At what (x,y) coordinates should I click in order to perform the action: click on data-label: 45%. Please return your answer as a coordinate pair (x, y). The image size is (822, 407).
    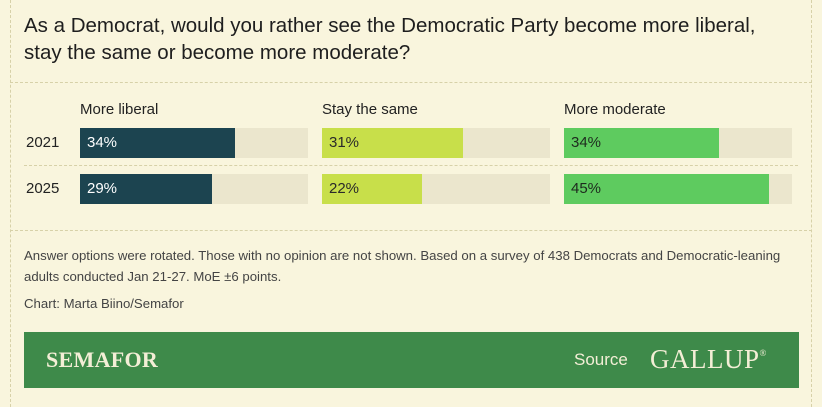
    Looking at the image, I should click on (586, 188).